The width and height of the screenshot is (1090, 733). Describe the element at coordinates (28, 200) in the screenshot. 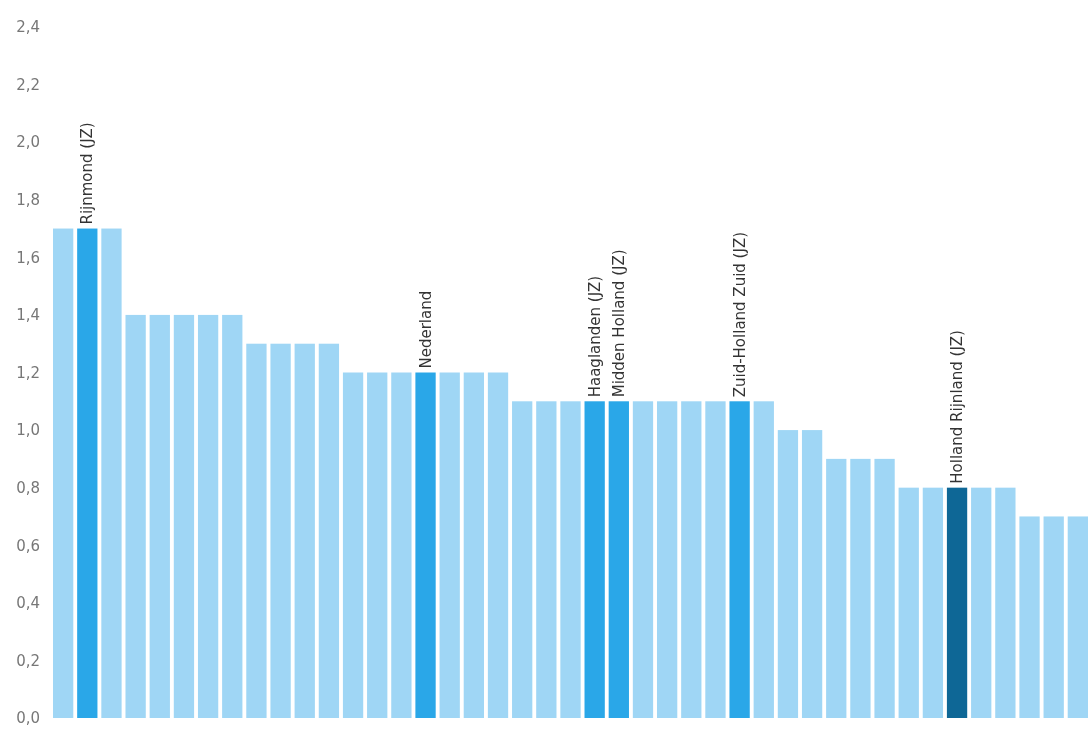

I see `y-tick-label: 1,8` at that location.